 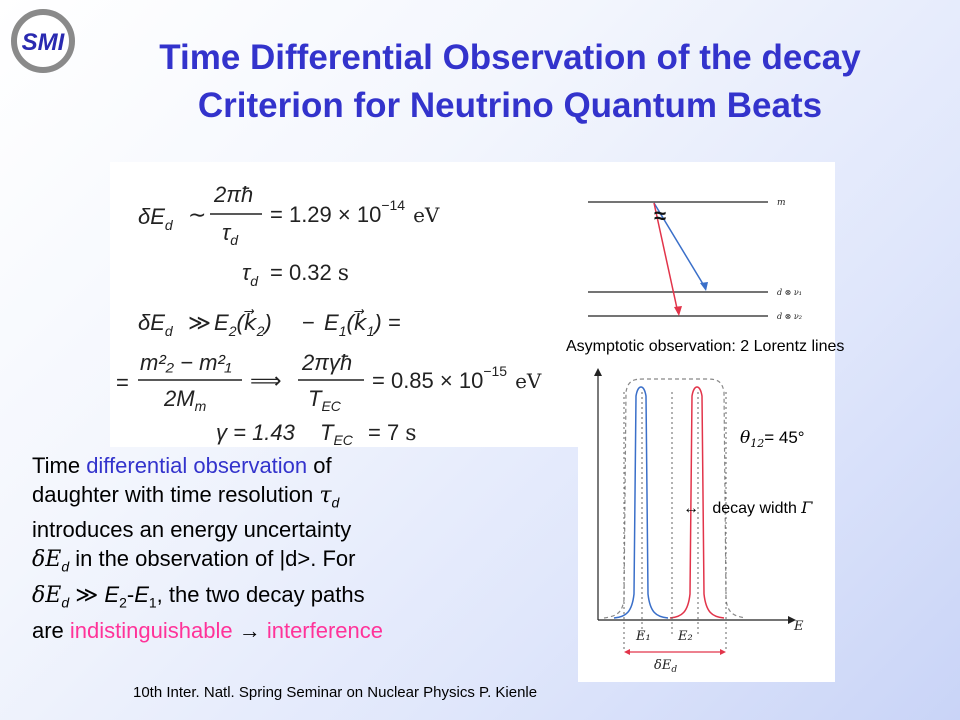 What do you see at coordinates (510, 105) in the screenshot?
I see `title-line-2: Criterion for Neutrino Quantum Beats` at bounding box center [510, 105].